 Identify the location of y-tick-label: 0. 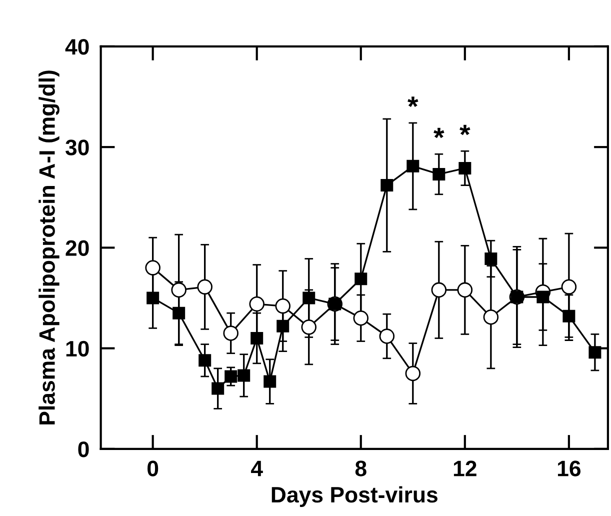
(83, 449).